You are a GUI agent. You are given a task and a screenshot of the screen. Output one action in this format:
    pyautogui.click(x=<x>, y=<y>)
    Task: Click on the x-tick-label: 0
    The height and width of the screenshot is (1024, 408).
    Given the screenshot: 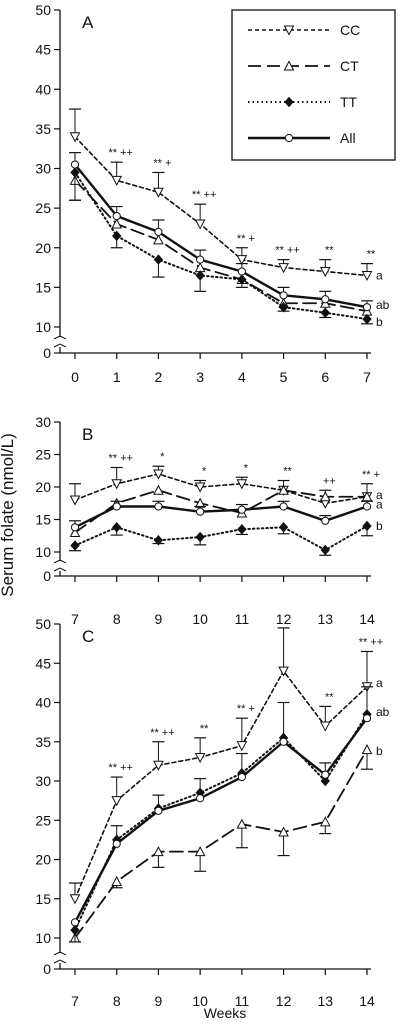 What is the action you would take?
    pyautogui.click(x=75, y=377)
    